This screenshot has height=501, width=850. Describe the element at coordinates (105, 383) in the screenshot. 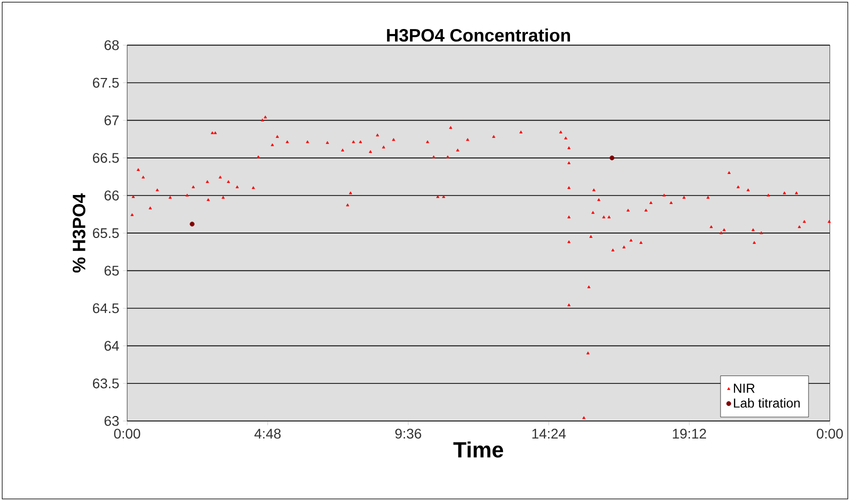

I see `y-tick-label: 63.5` at that location.